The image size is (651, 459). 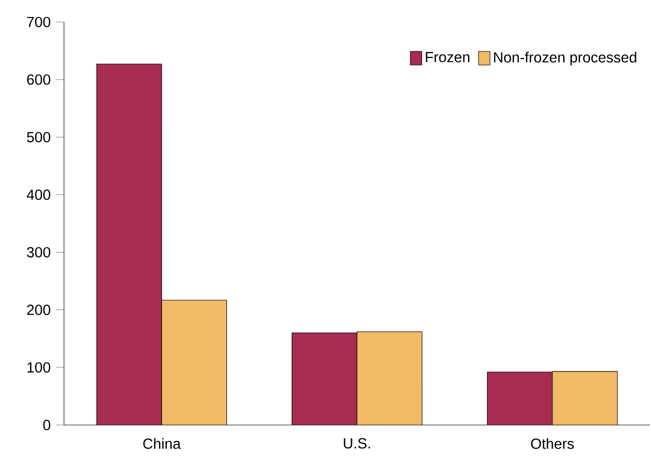 What do you see at coordinates (38, 137) in the screenshot?
I see `y-tick-label: 500` at bounding box center [38, 137].